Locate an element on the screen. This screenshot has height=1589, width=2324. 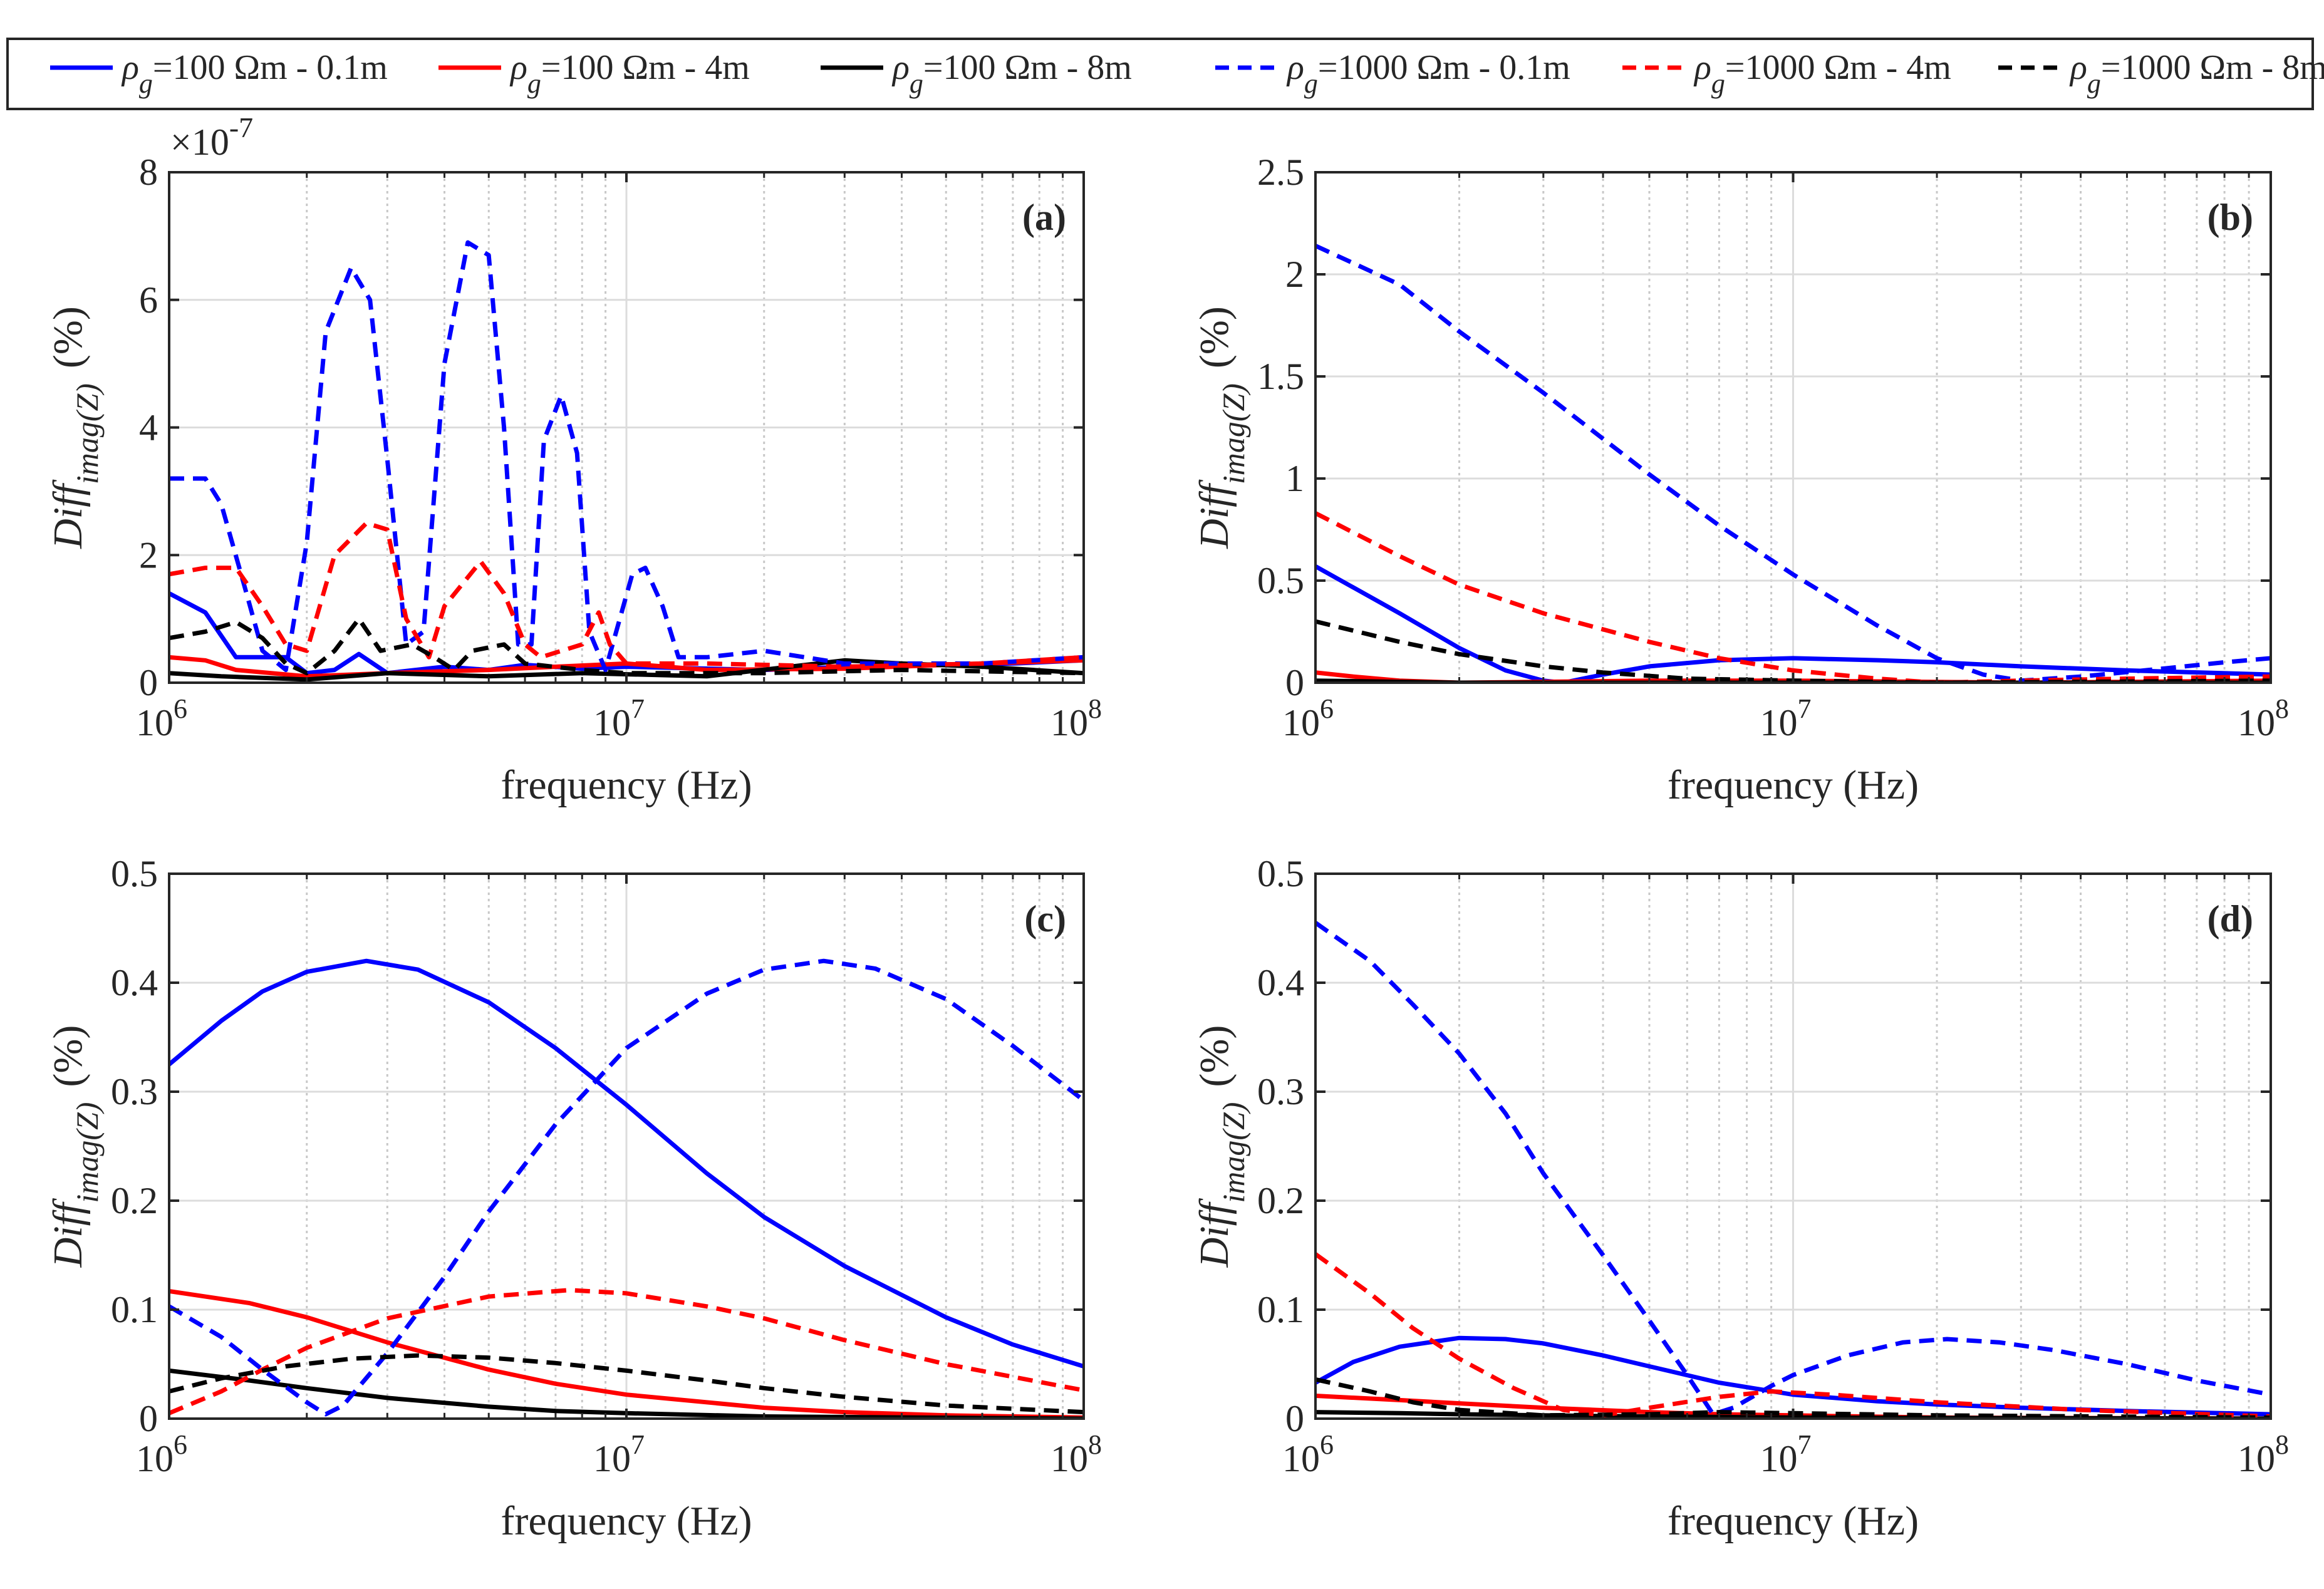
y-scale-factor: ×10⁻⁷ is located at coordinates (211, 137).